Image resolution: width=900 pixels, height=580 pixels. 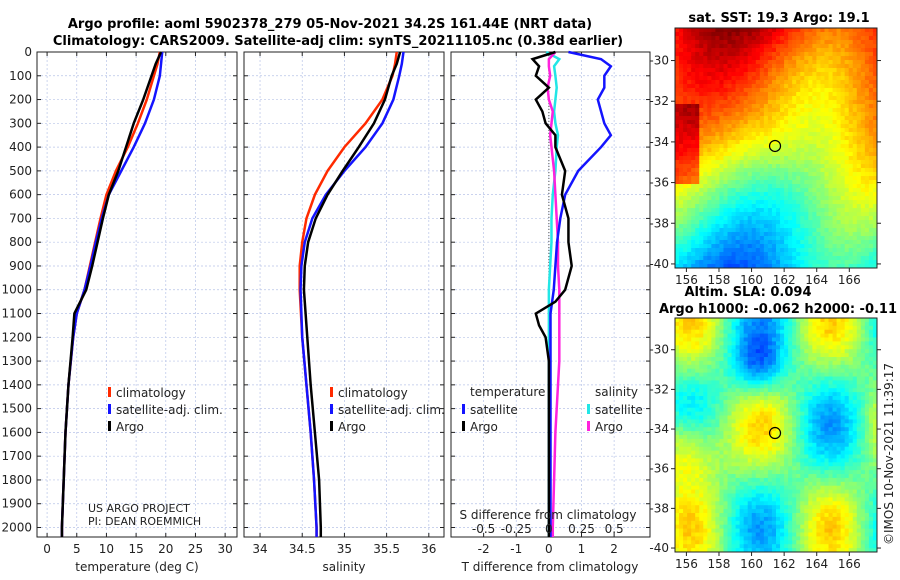 What do you see at coordinates (20, 218) in the screenshot?
I see `y-tick-label: 700` at bounding box center [20, 218].